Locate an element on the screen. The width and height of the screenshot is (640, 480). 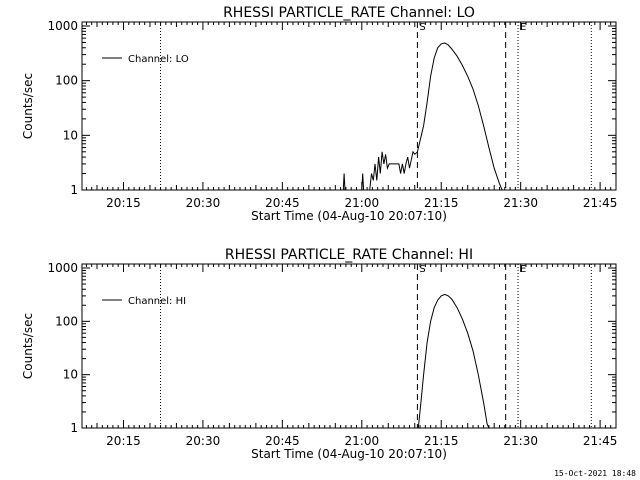
footer-timestamp: 15-Oct-2021 18:48 is located at coordinates (595, 473).